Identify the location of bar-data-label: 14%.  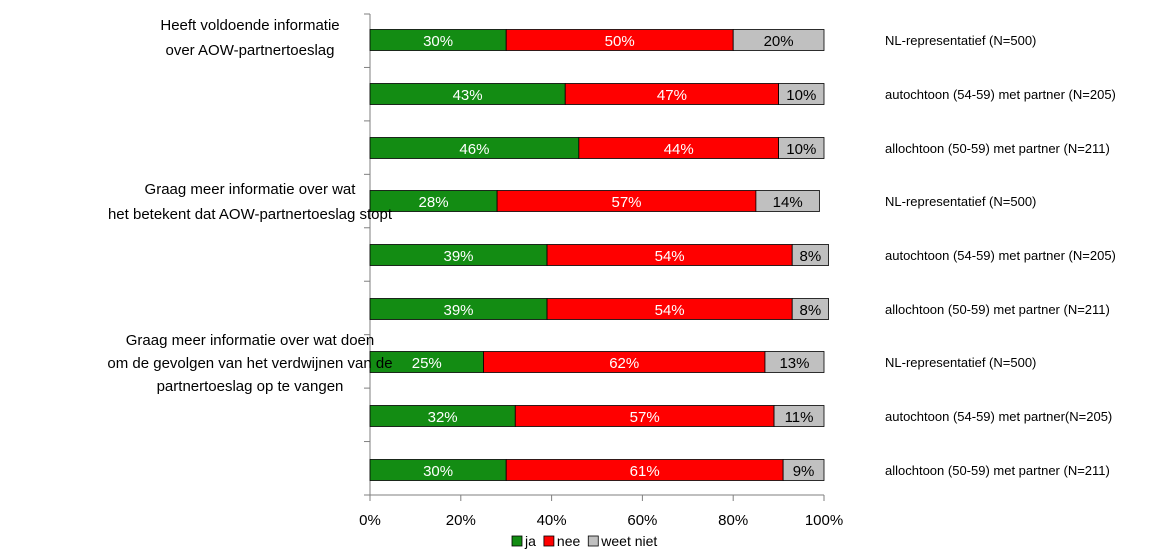
(788, 202).